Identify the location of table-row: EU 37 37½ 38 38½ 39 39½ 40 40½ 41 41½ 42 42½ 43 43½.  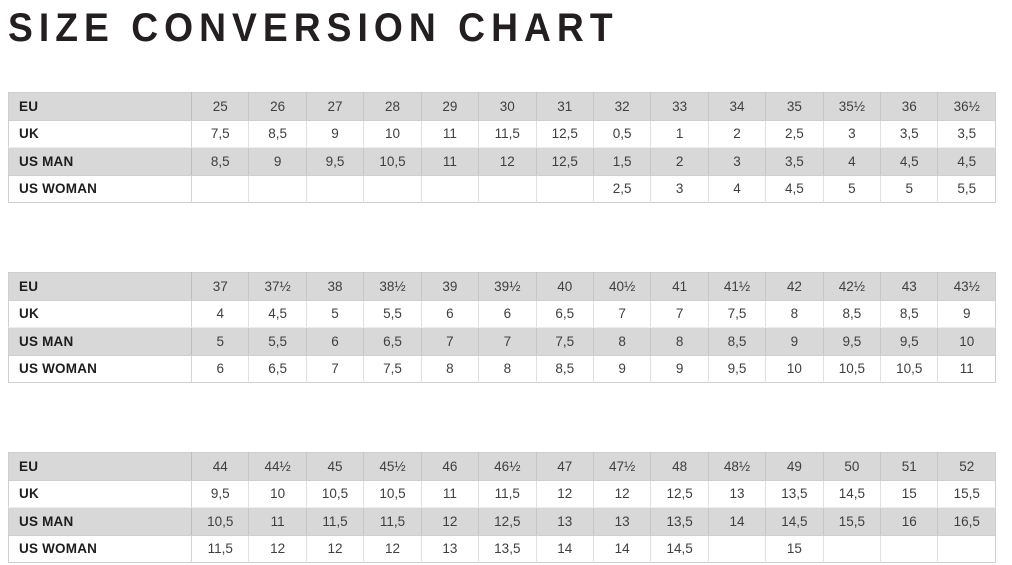
(502, 286).